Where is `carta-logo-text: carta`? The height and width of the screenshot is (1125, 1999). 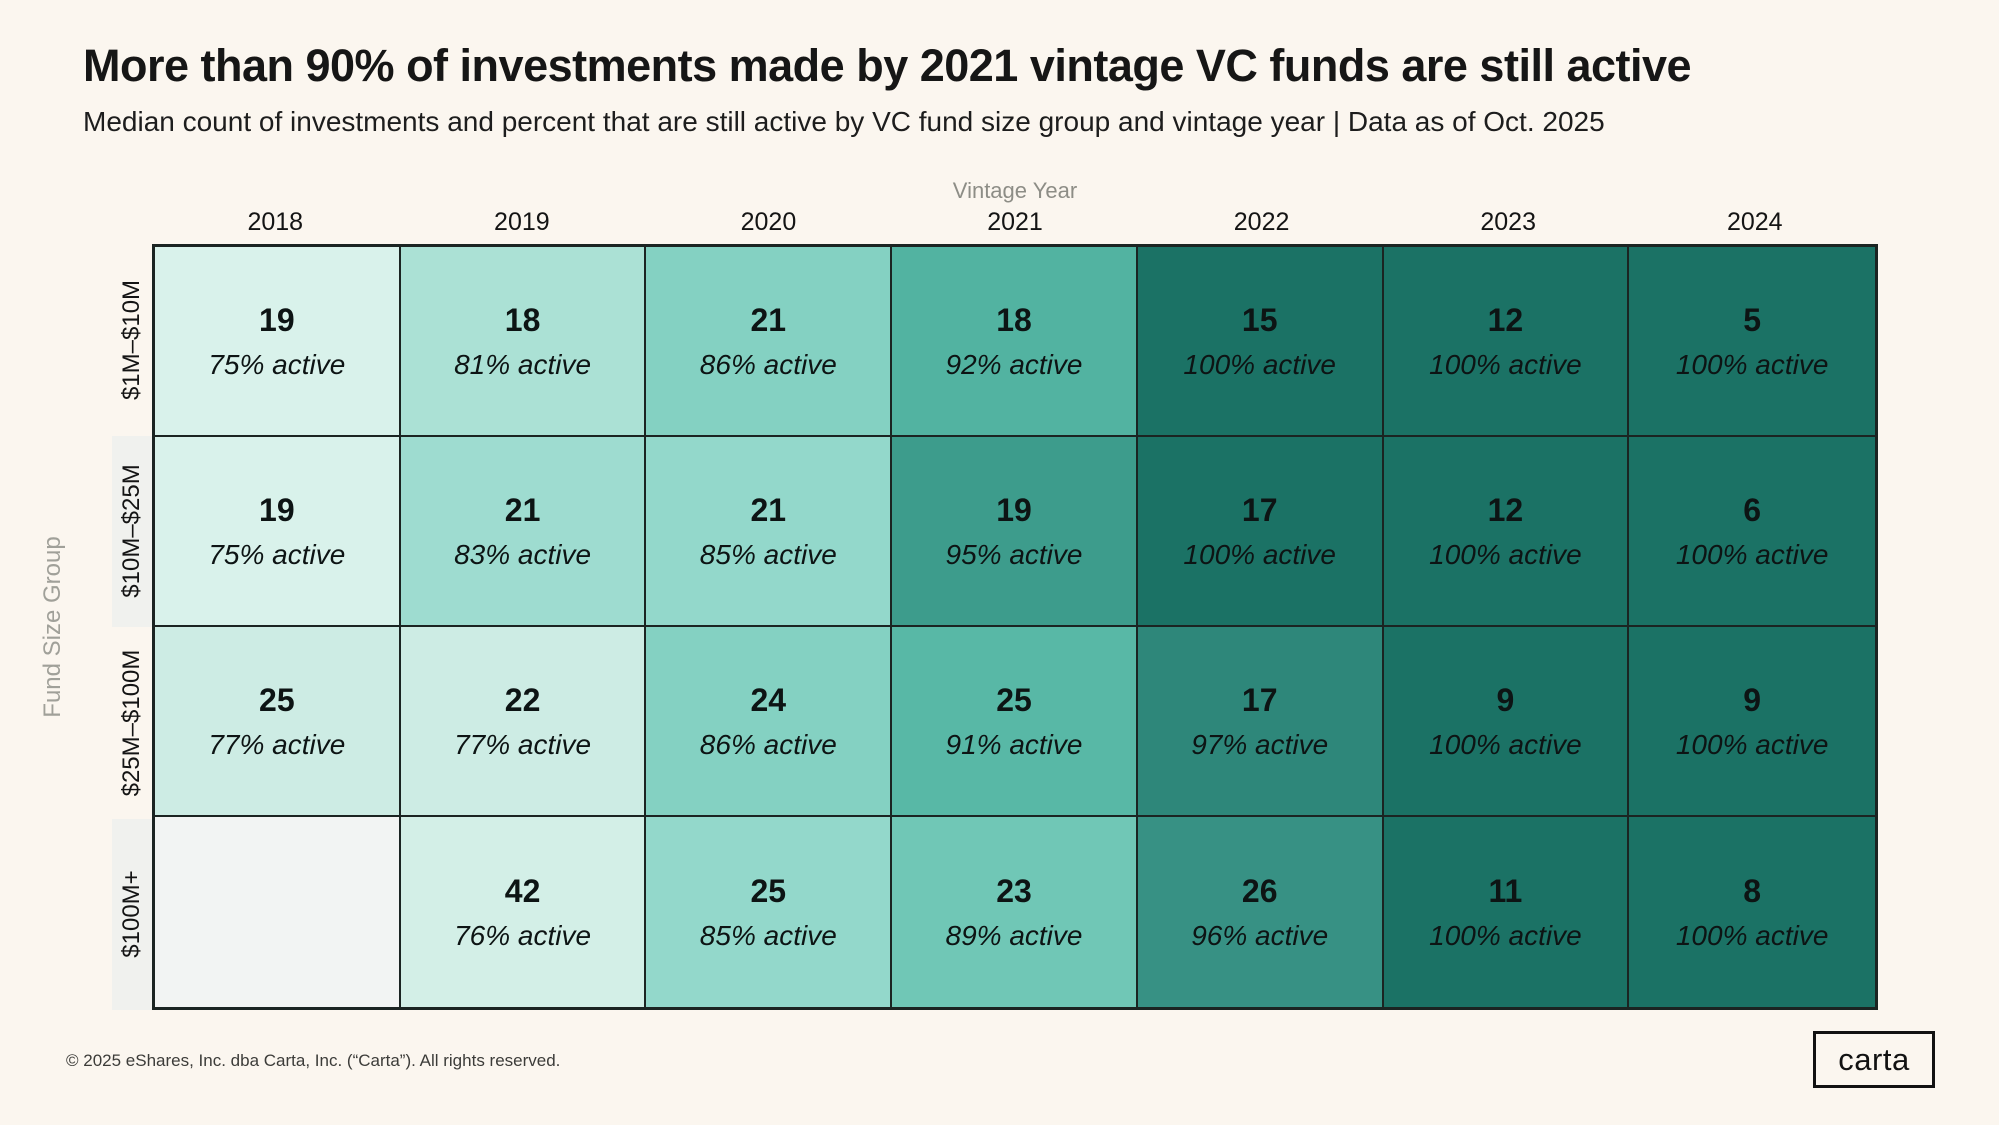 carta-logo-text: carta is located at coordinates (1874, 1059).